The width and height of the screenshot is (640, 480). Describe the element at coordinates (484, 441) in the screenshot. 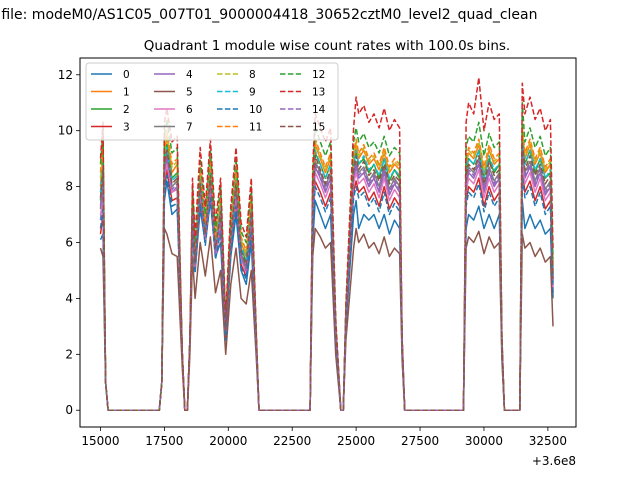

I see `x-tick-label: 30000` at that location.